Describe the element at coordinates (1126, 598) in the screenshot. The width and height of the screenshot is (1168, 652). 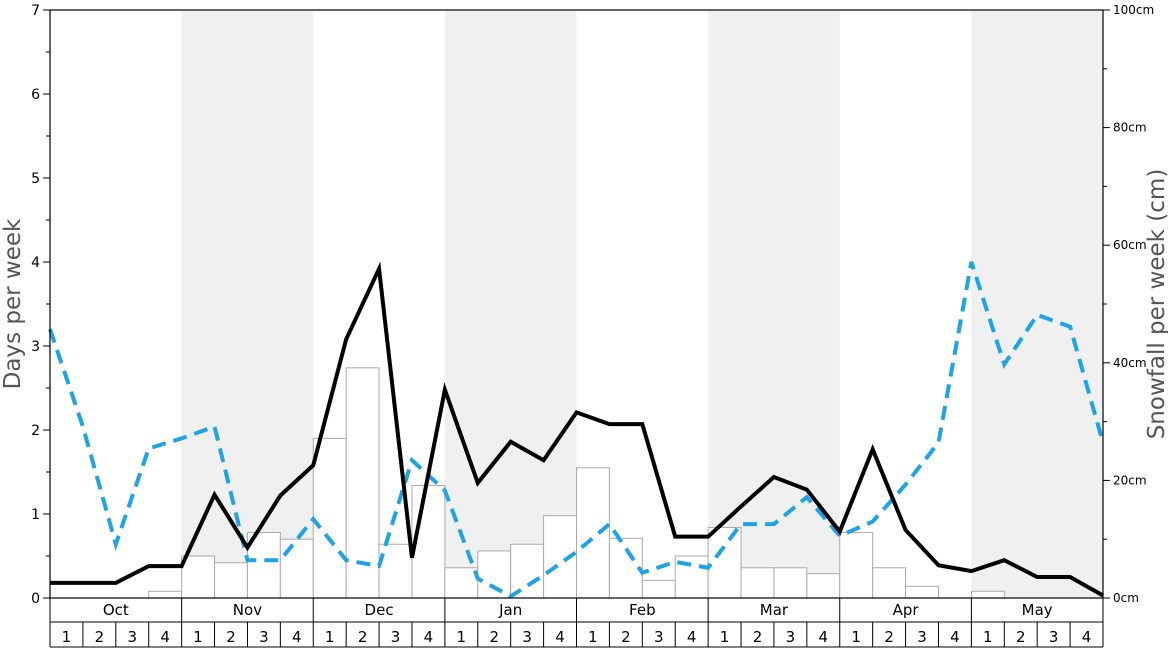
I see `y-right-tick-label: 0cm` at that location.